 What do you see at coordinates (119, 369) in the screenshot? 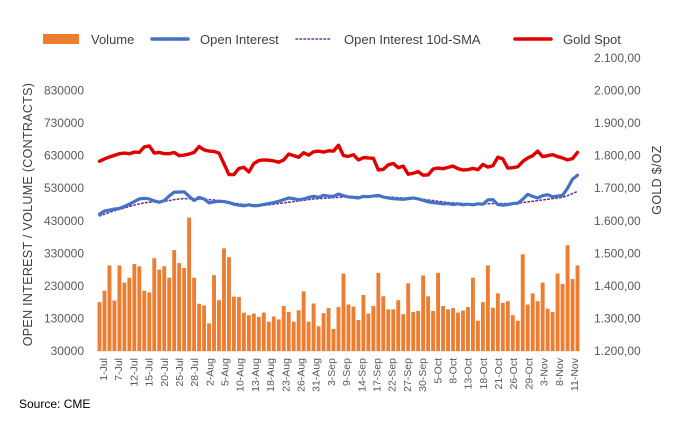
I see `x-tick-label: 7-Jul` at bounding box center [119, 369].